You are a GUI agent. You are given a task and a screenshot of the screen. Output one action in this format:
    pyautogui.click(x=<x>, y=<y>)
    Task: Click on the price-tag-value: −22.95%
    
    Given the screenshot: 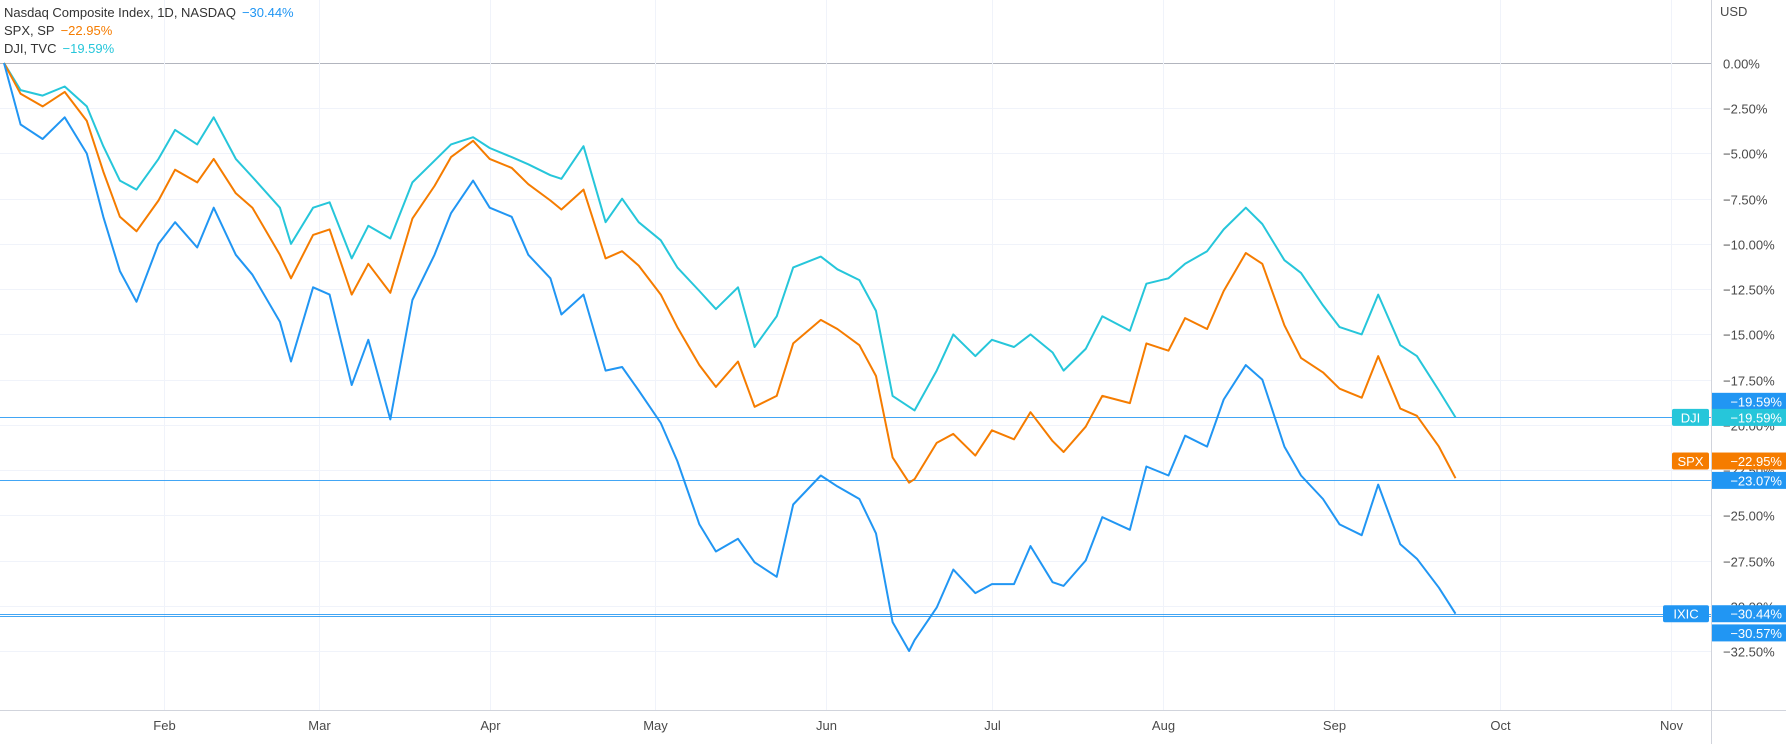 What is the action you would take?
    pyautogui.click(x=1756, y=461)
    